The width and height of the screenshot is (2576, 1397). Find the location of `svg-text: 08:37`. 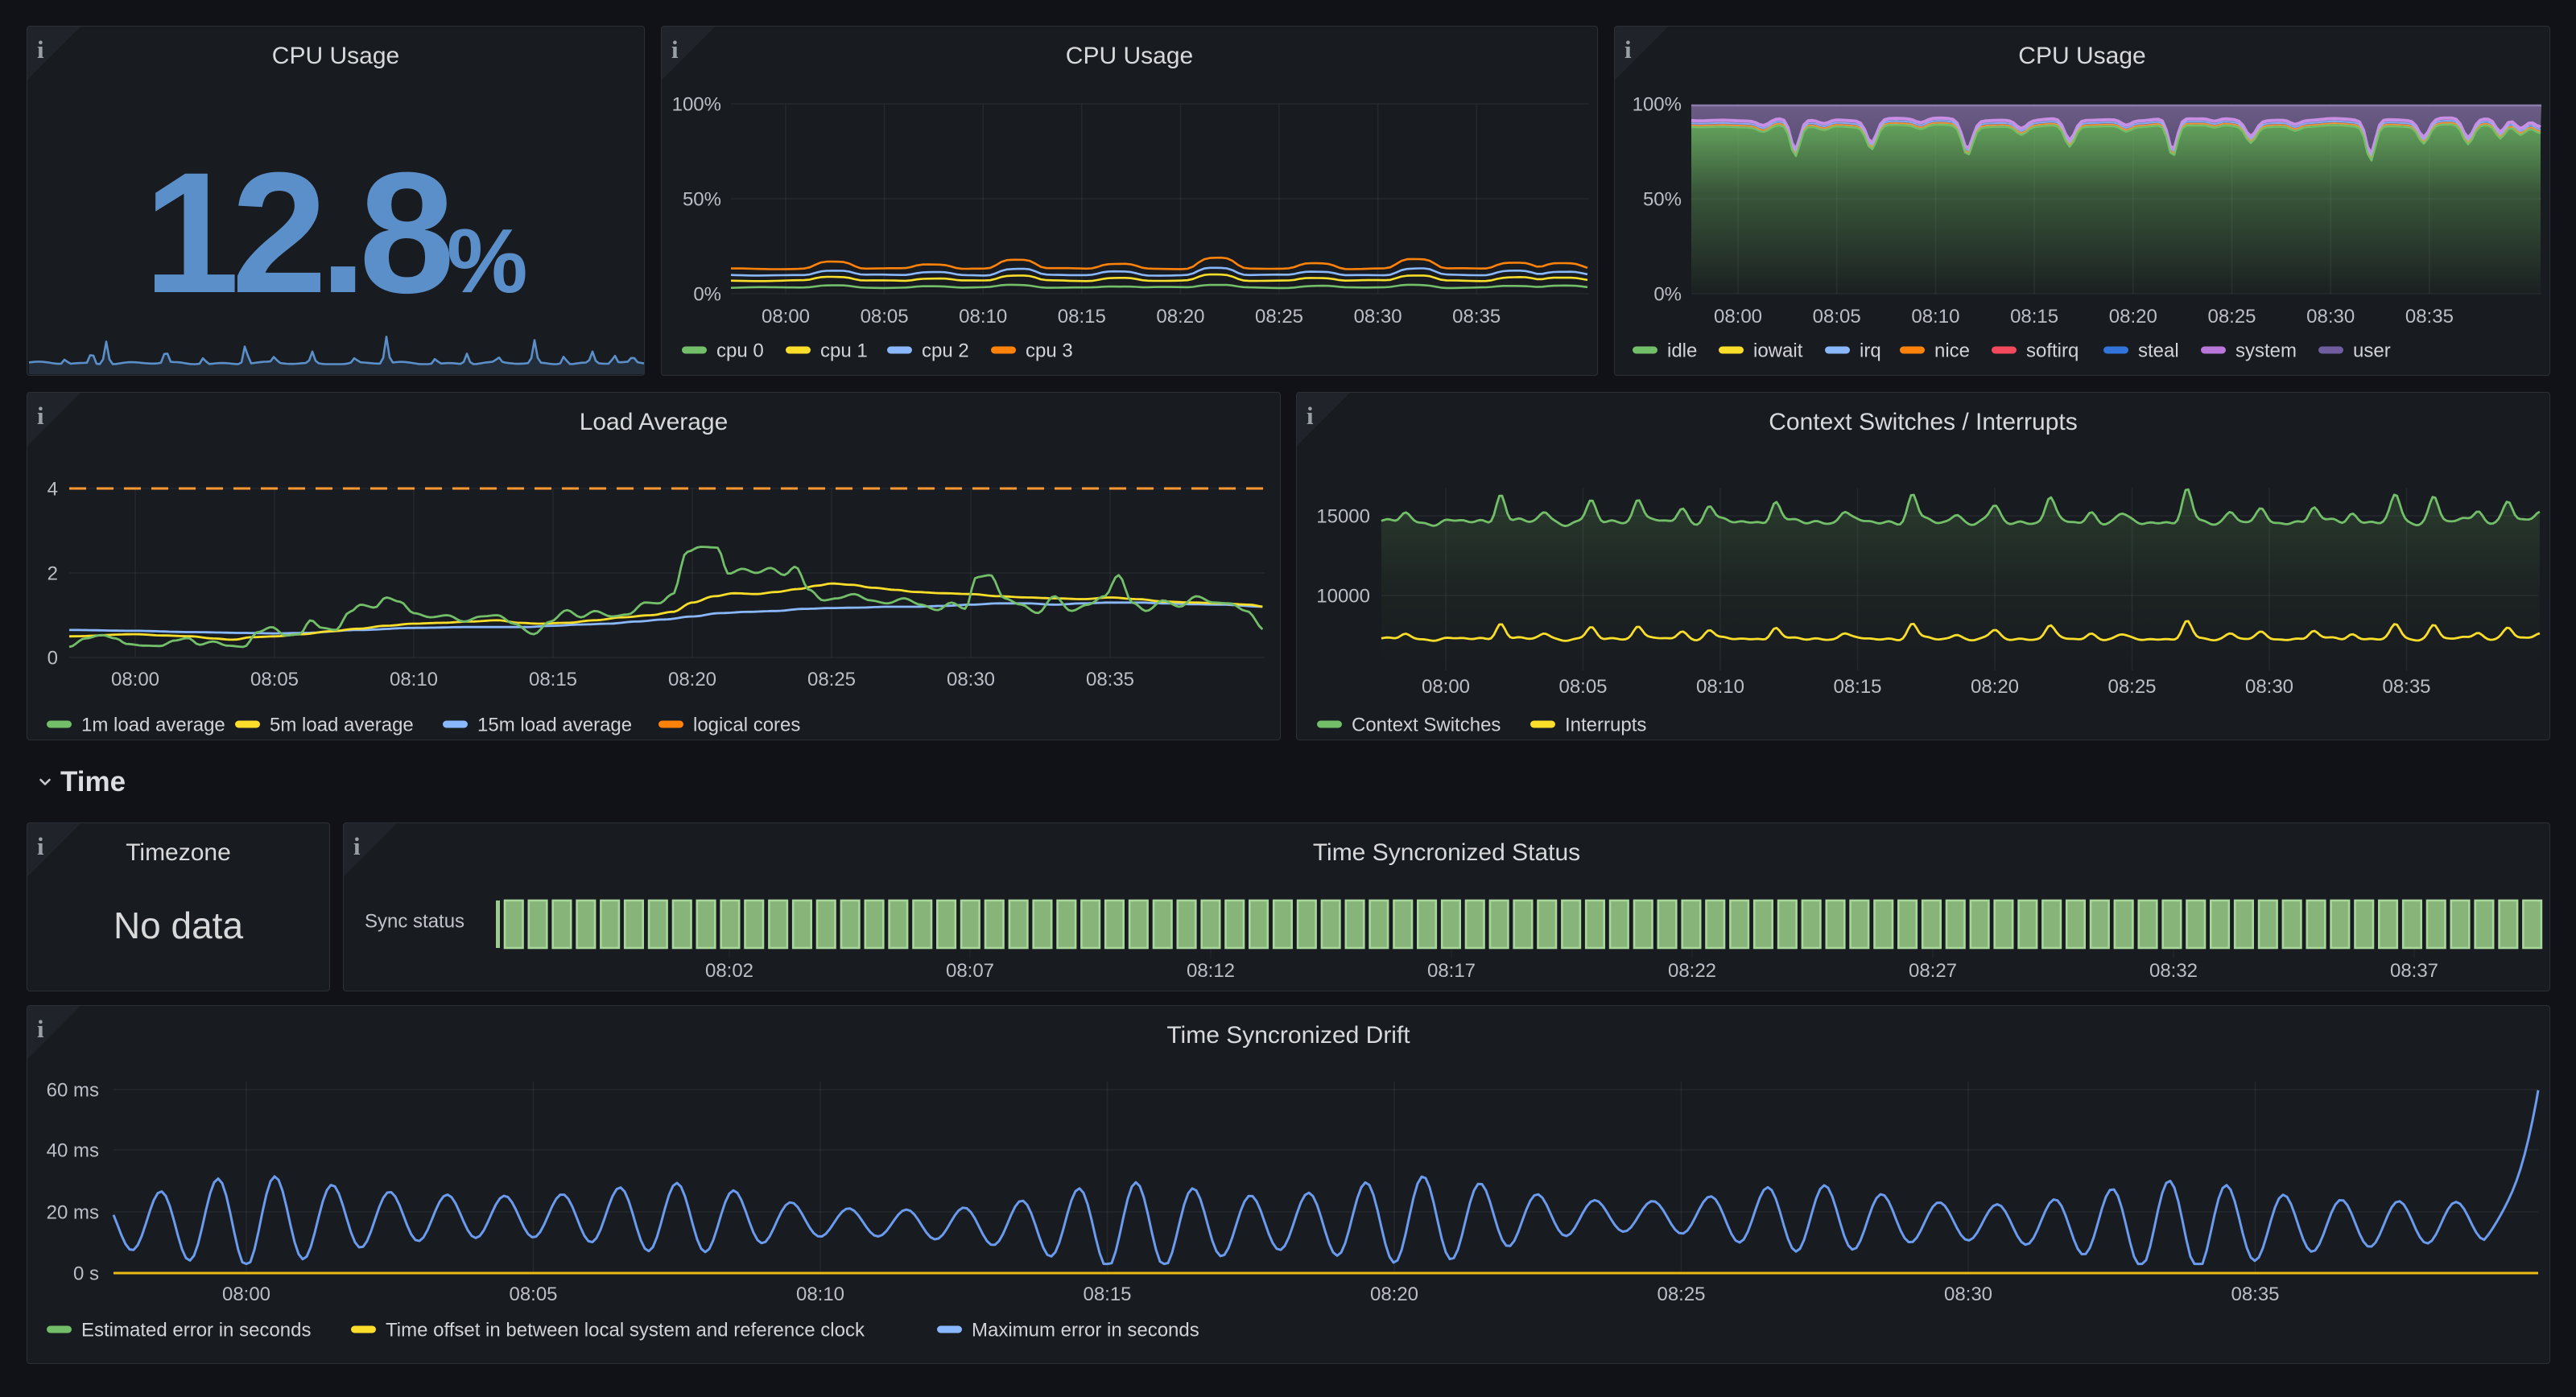

svg-text: 08:37 is located at coordinates (2414, 971).